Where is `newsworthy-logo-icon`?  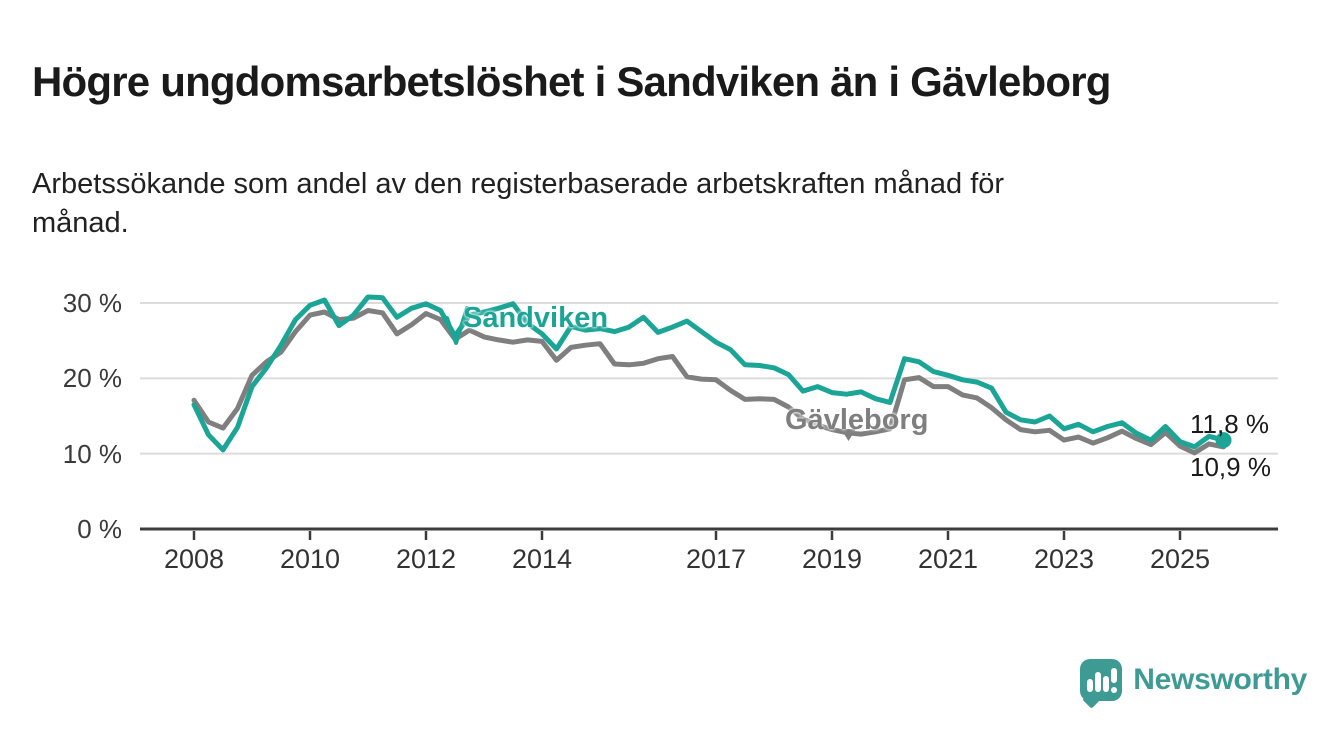 newsworthy-logo-icon is located at coordinates (1101, 684).